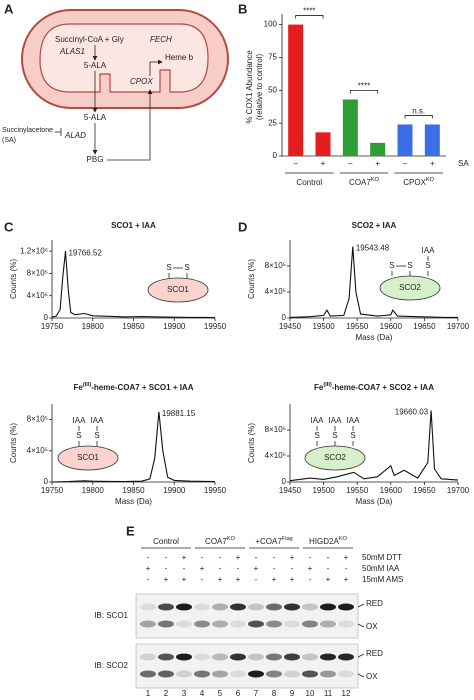 The width and height of the screenshot is (474, 700). What do you see at coordinates (381, 568) in the screenshot?
I see `treatment-label: 50mM IAA` at bounding box center [381, 568].